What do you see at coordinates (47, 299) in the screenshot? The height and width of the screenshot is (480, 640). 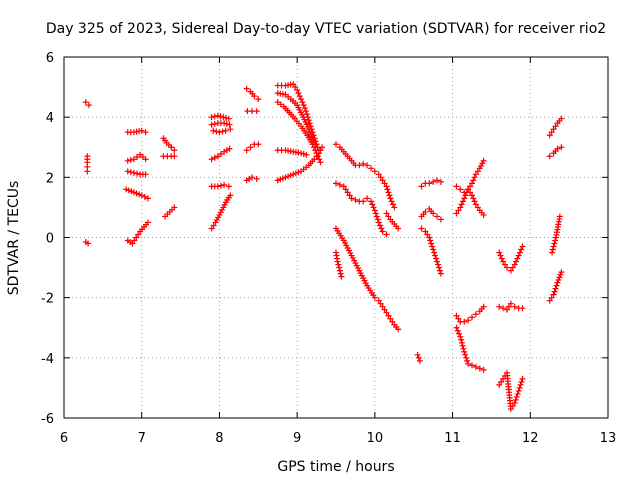 I see `y-tick-label: -2` at bounding box center [47, 299].